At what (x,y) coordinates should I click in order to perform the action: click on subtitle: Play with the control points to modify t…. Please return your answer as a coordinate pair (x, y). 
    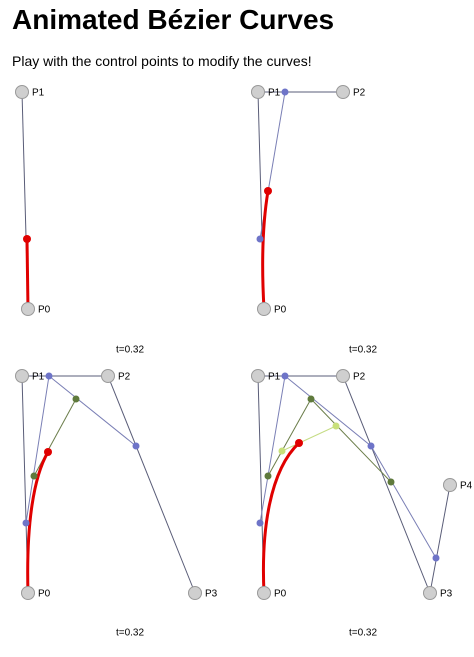
    Looking at the image, I should click on (162, 61).